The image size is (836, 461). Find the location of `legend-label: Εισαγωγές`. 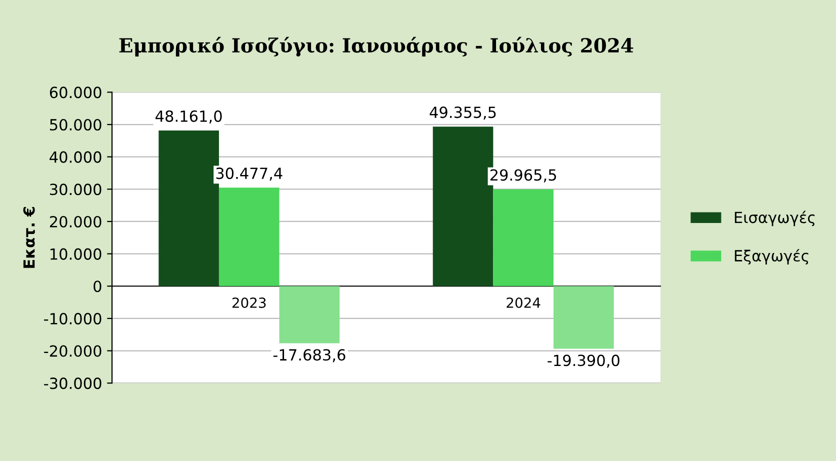

legend-label: Εισαγωγές is located at coordinates (774, 218).